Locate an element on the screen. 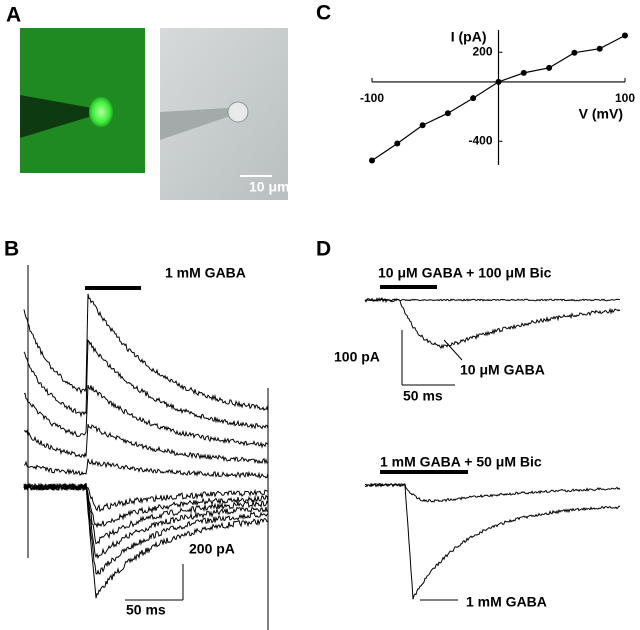 This screenshot has width=640, height=630. x-axis-label: V (mV) is located at coordinates (601, 114).